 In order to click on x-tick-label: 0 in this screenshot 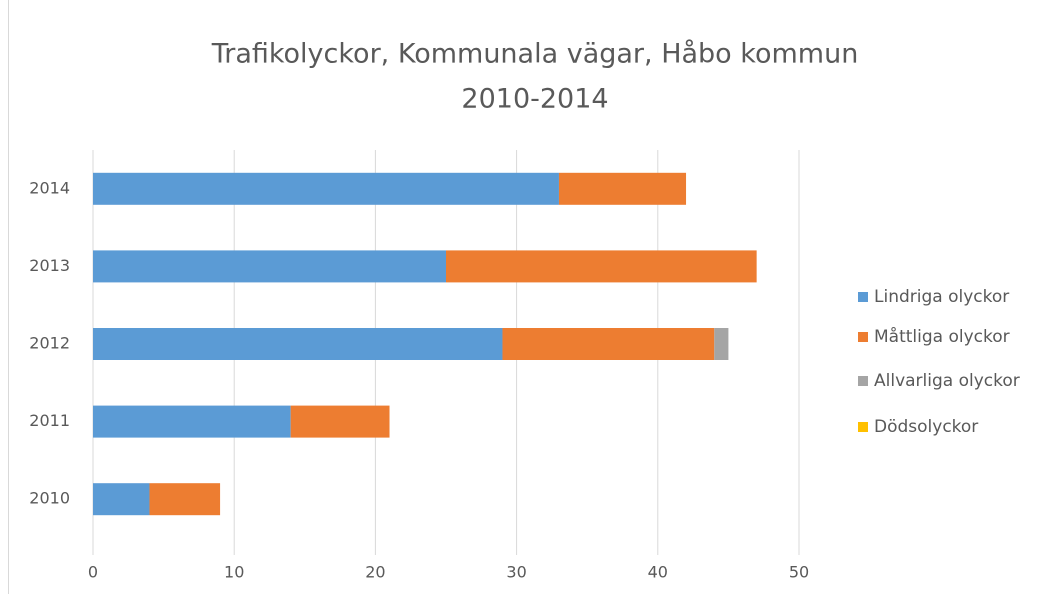, I will do `click(93, 572)`.